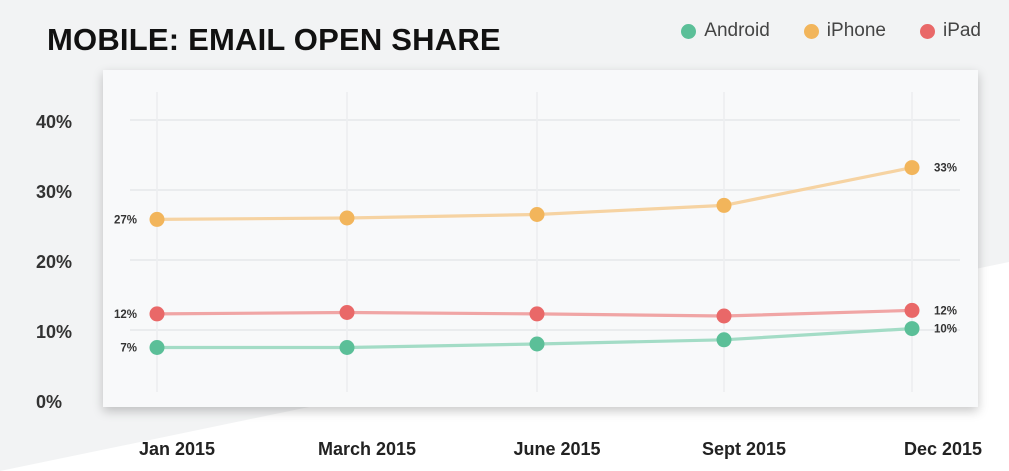 The width and height of the screenshot is (1009, 471). I want to click on legend-item-iphone: iPhone, so click(844, 31).